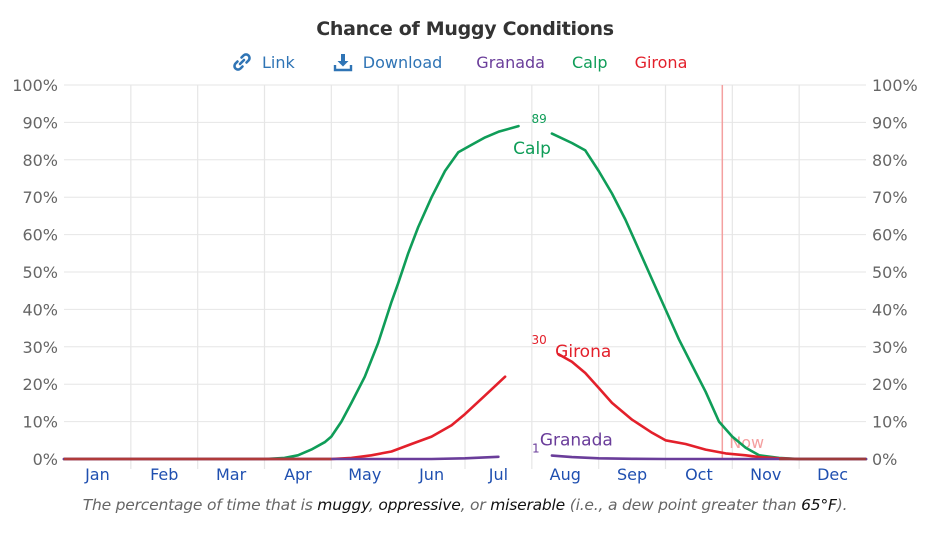  What do you see at coordinates (683, 505) in the screenshot?
I see `caption-middle: (i.e., a dew point greater than` at bounding box center [683, 505].